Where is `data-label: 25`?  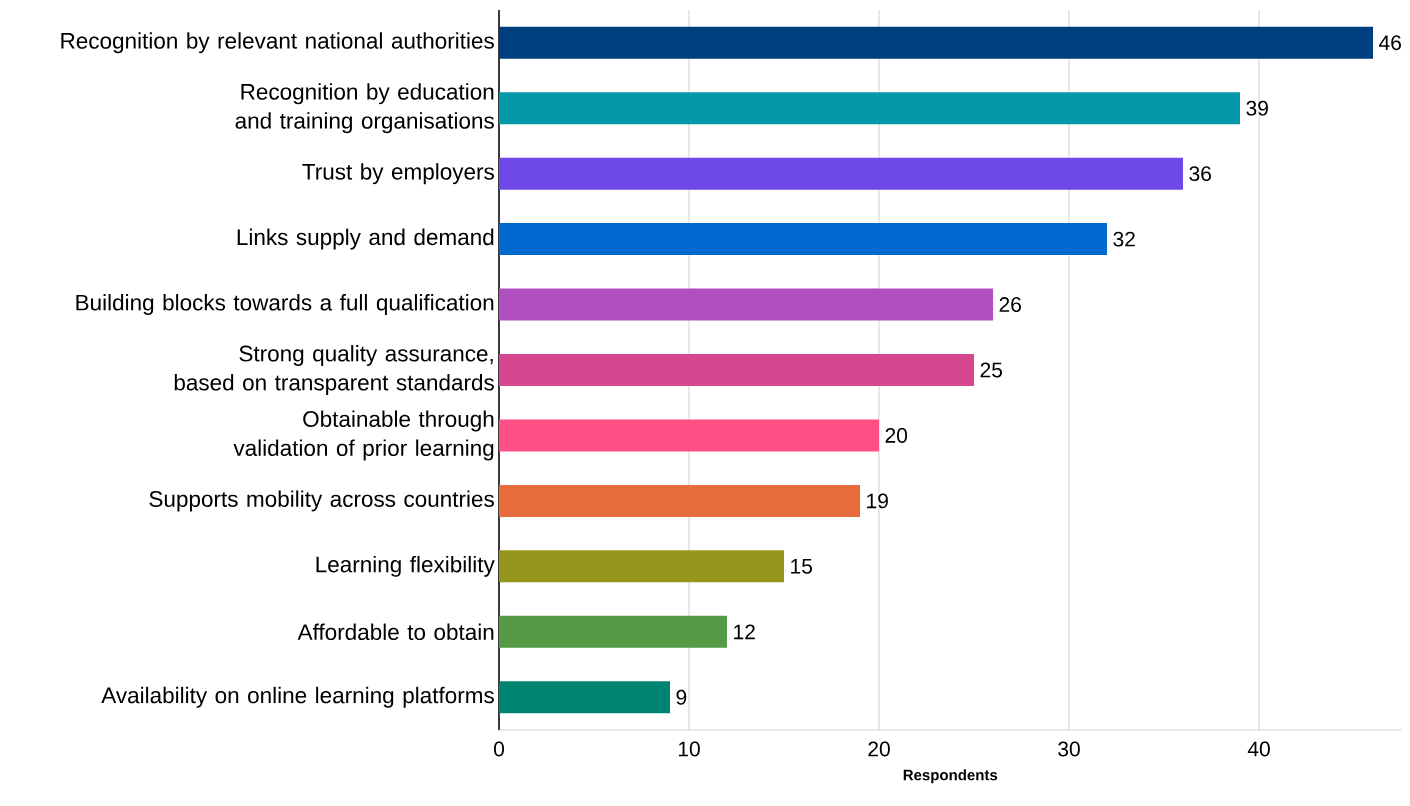
data-label: 25 is located at coordinates (991, 370).